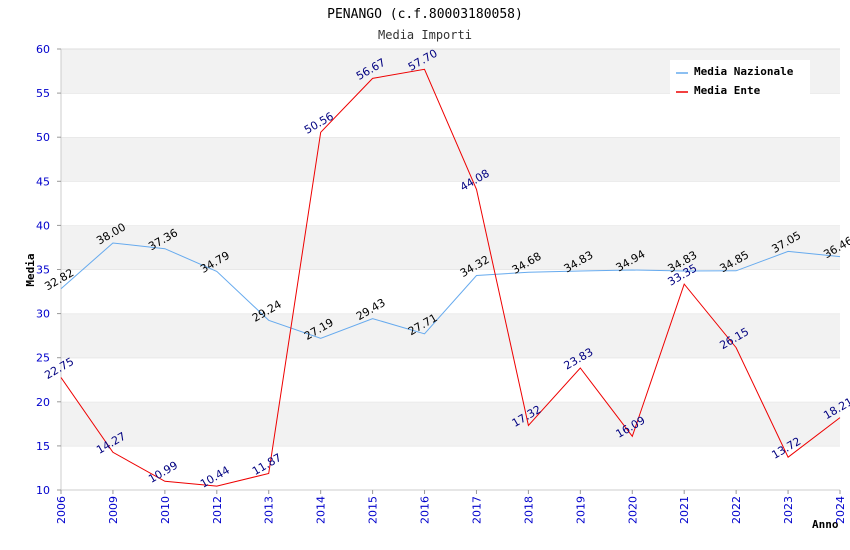  Describe the element at coordinates (825, 524) in the screenshot. I see `x-axis-label: Anno` at that location.